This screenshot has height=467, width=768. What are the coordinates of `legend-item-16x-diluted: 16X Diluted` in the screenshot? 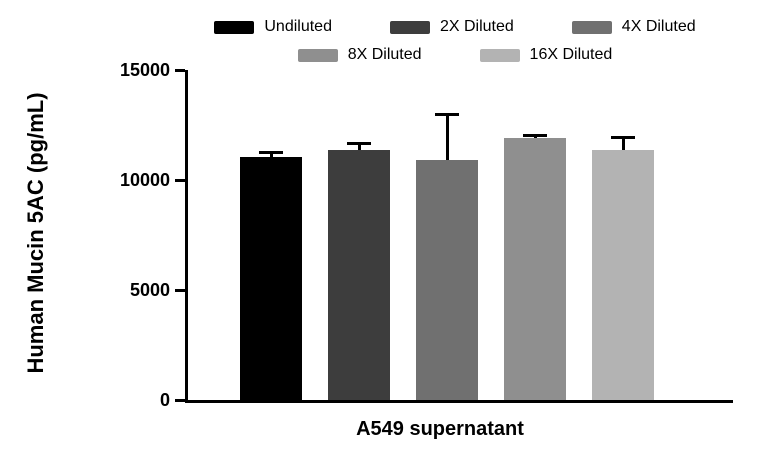 It's located at (546, 55).